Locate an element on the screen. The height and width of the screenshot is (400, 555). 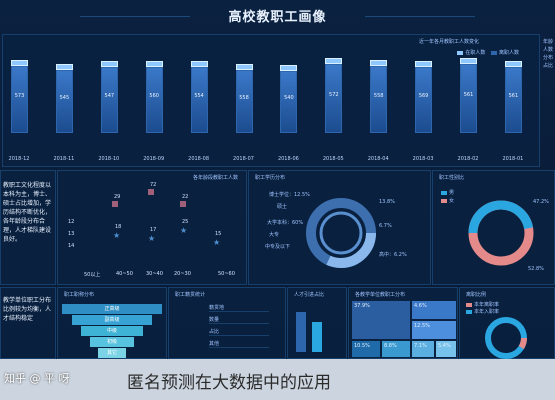
donut2-male-arc is located at coordinates (501, 233).